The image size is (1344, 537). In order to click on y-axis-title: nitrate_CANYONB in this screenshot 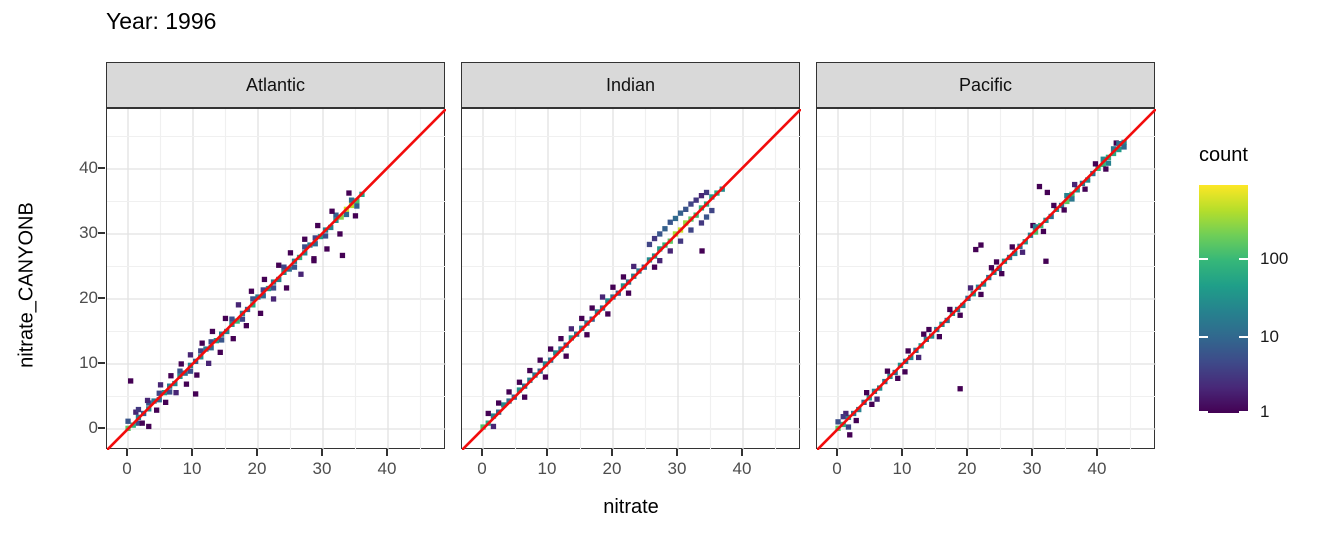, I will do `click(26, 285)`.